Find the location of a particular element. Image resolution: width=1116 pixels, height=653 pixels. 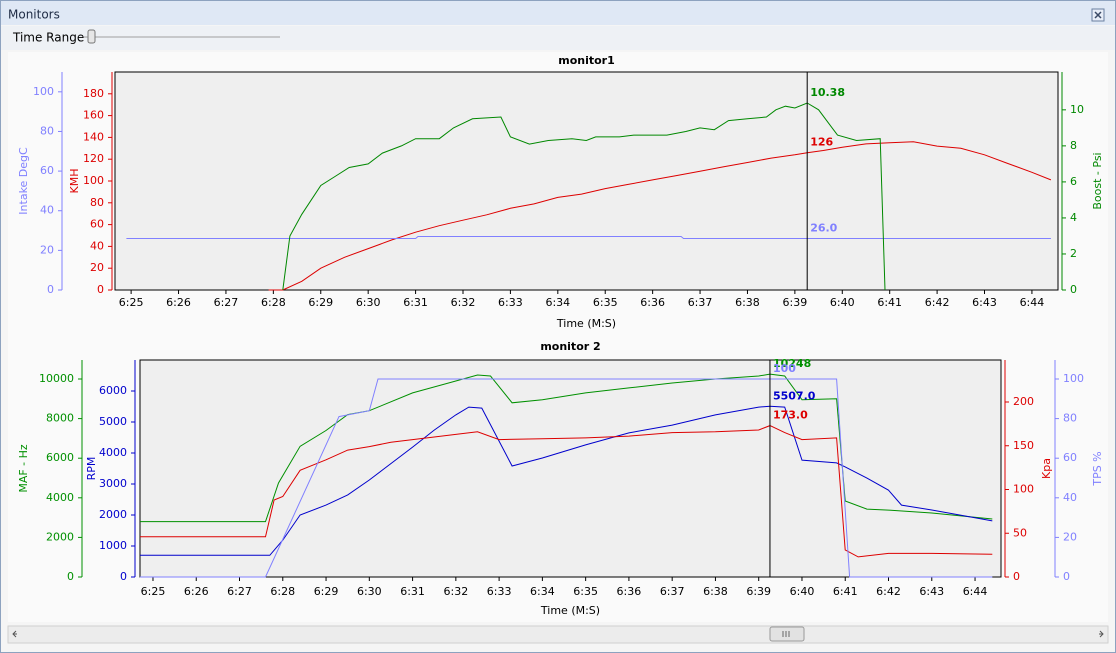

title-bar is located at coordinates (558, 13).